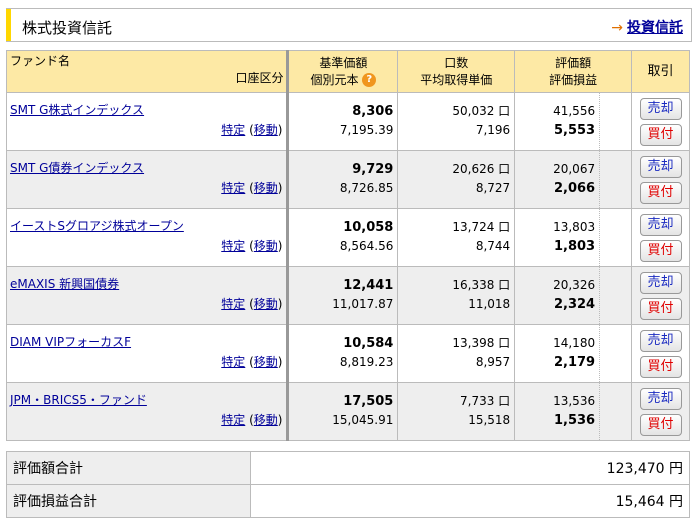 The height and width of the screenshot is (519, 698). I want to click on fund-name-link: SMT G債券インデックス, so click(77, 168).